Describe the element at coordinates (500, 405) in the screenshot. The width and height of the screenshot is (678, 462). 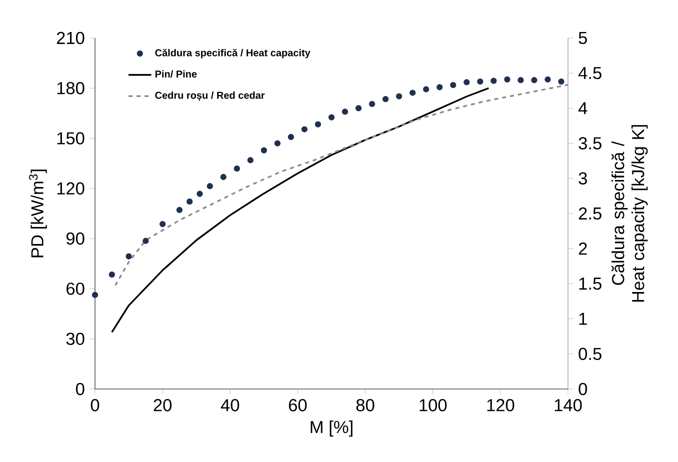
I see `x-tick-label: 120` at that location.